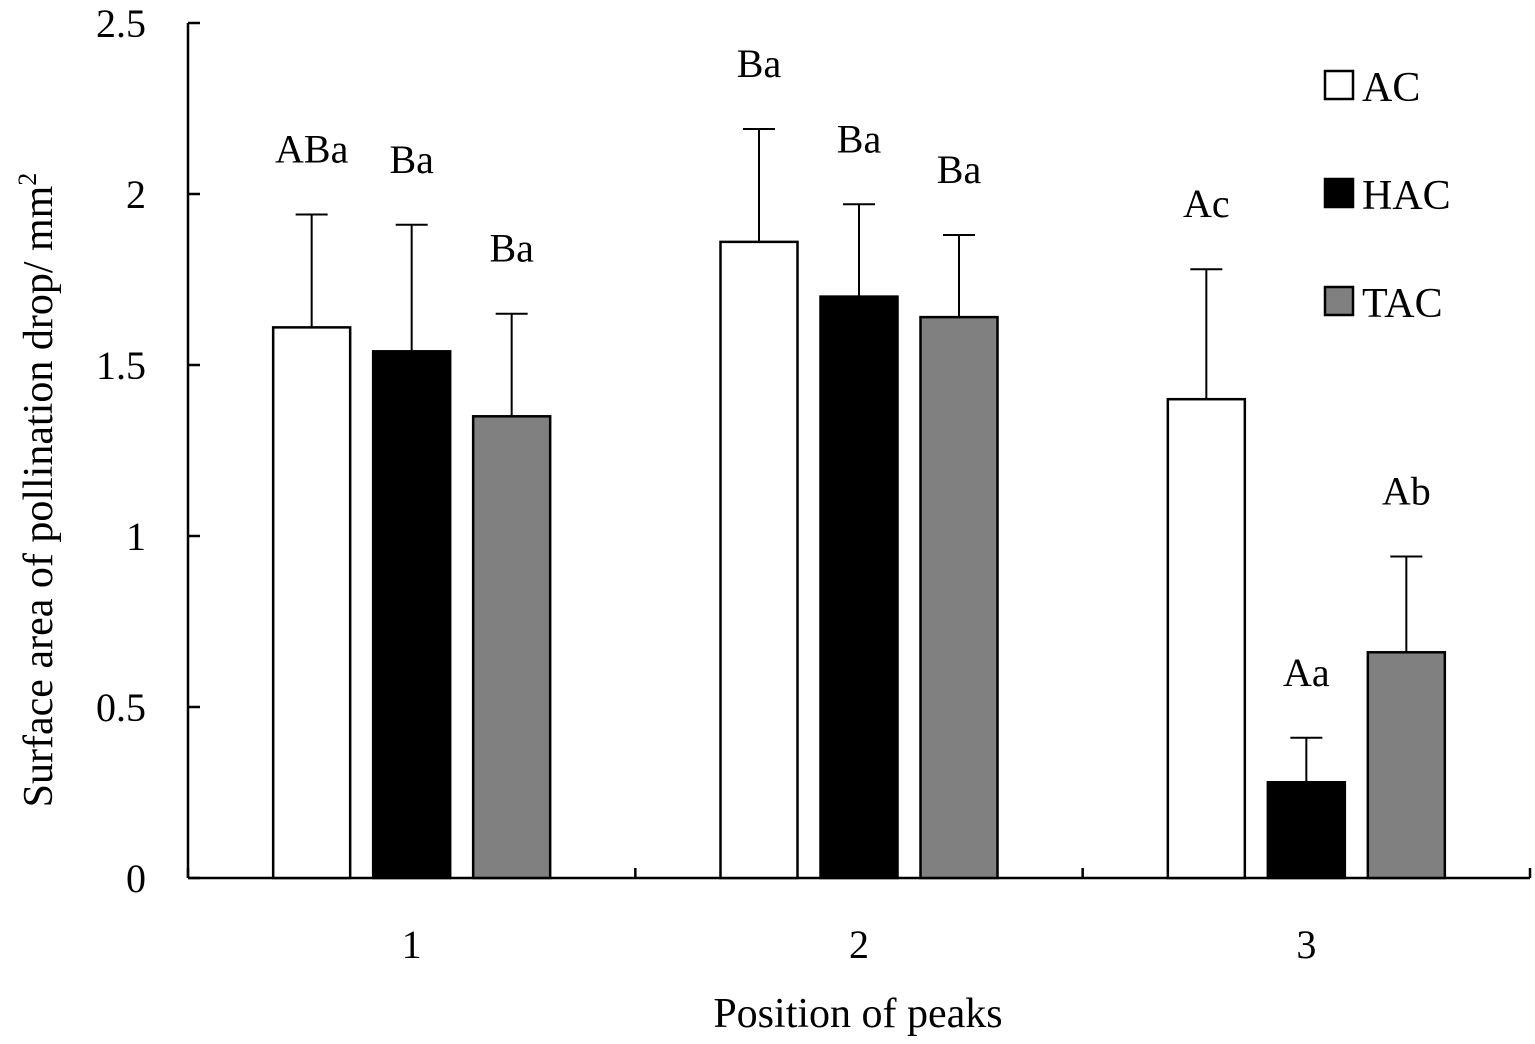 This screenshot has width=1535, height=1044. Describe the element at coordinates (1339, 301) in the screenshot. I see `legend-swatch-tac` at that location.